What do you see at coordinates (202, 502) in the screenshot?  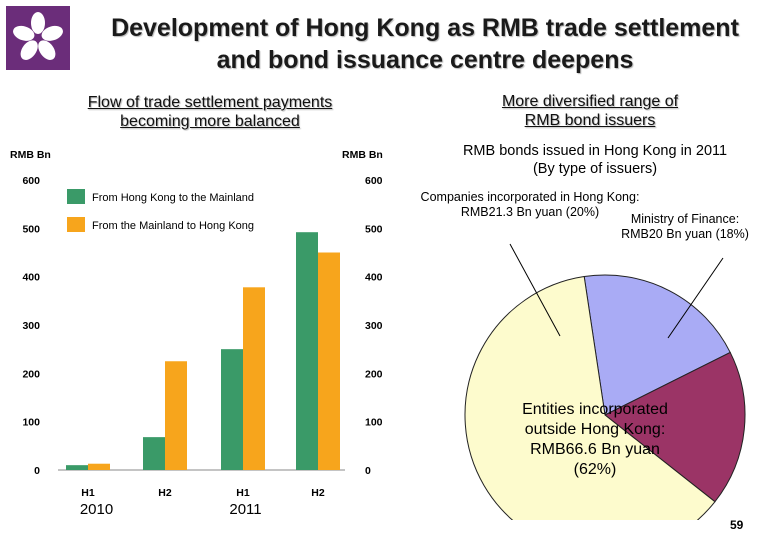 I see `x-labels: H1 H2 H1 H2 2010 2011` at bounding box center [202, 502].